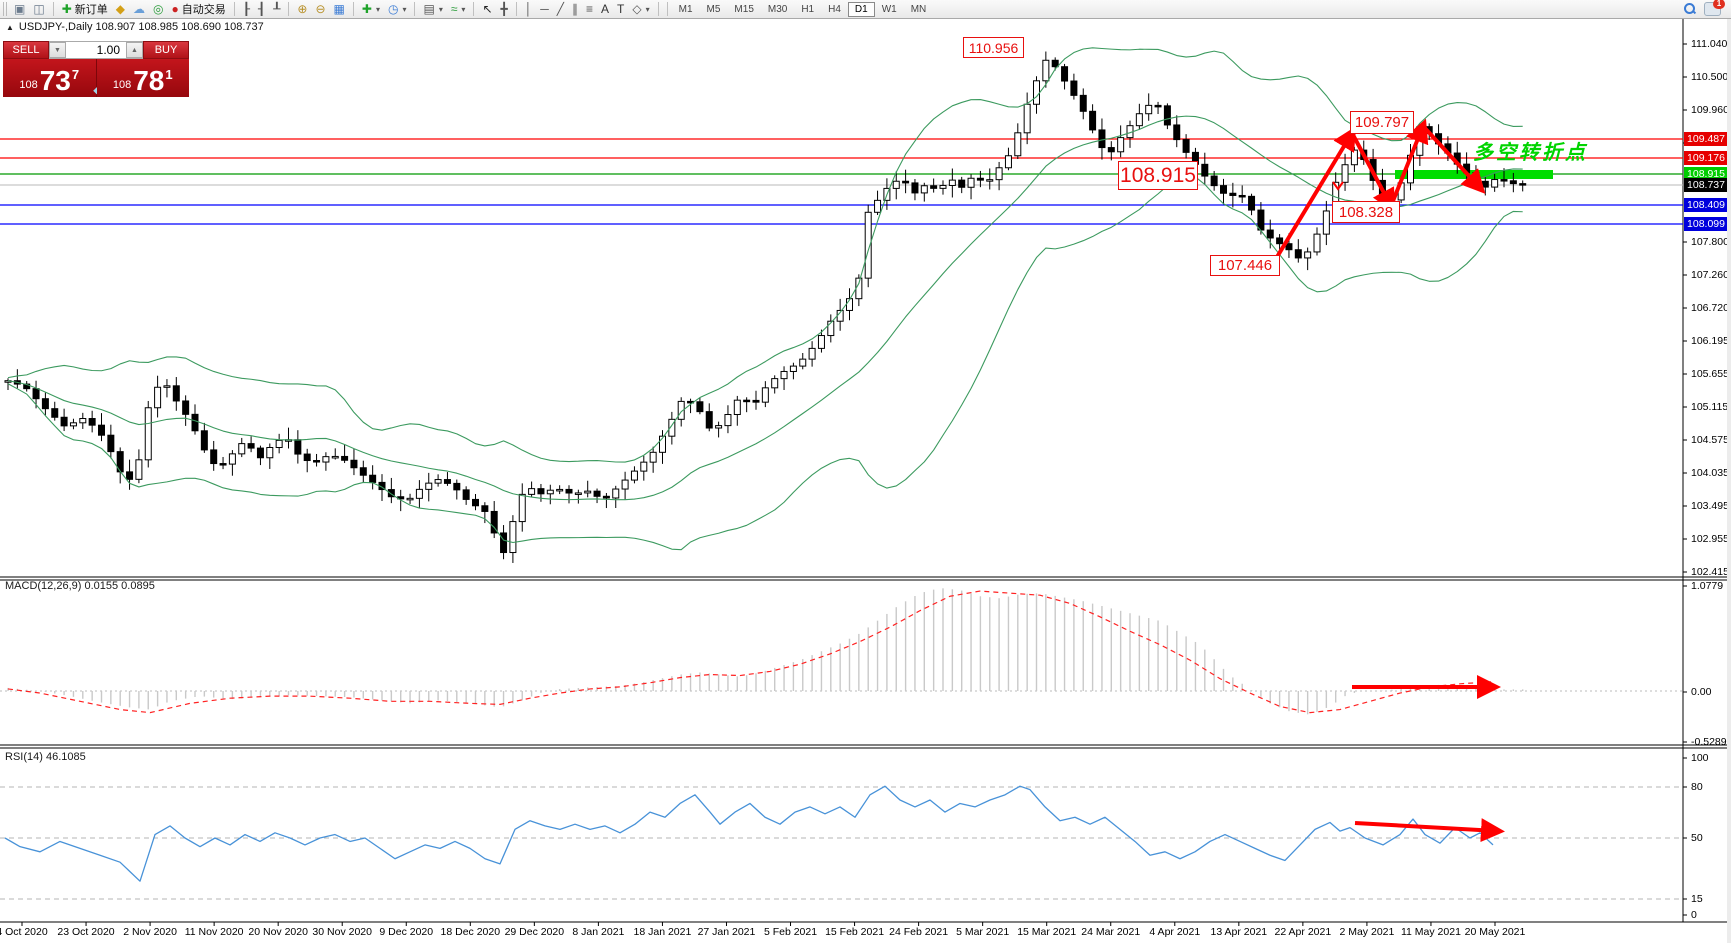 The height and width of the screenshot is (943, 1731). What do you see at coordinates (134, 50) in the screenshot?
I see `lot-increase-button: ▲` at bounding box center [134, 50].